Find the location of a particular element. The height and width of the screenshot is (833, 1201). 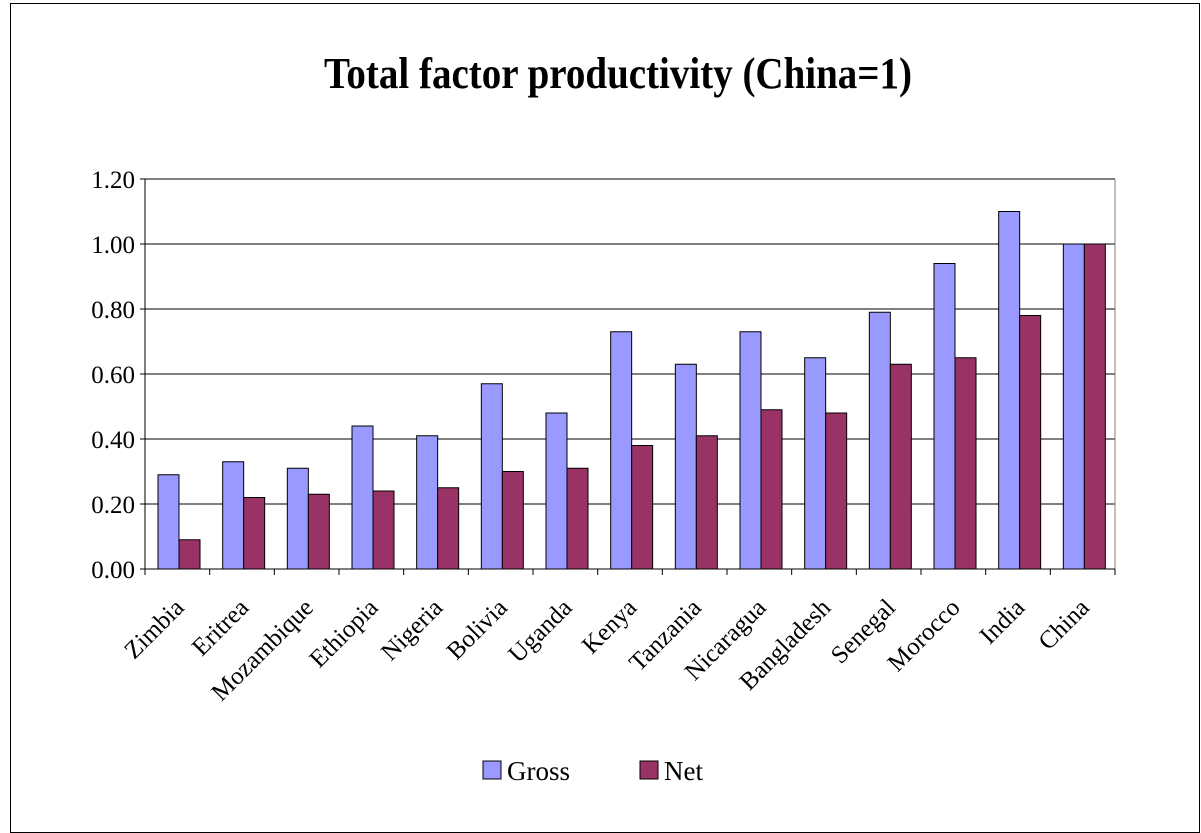

bar-net-bangladesh is located at coordinates (836, 491).